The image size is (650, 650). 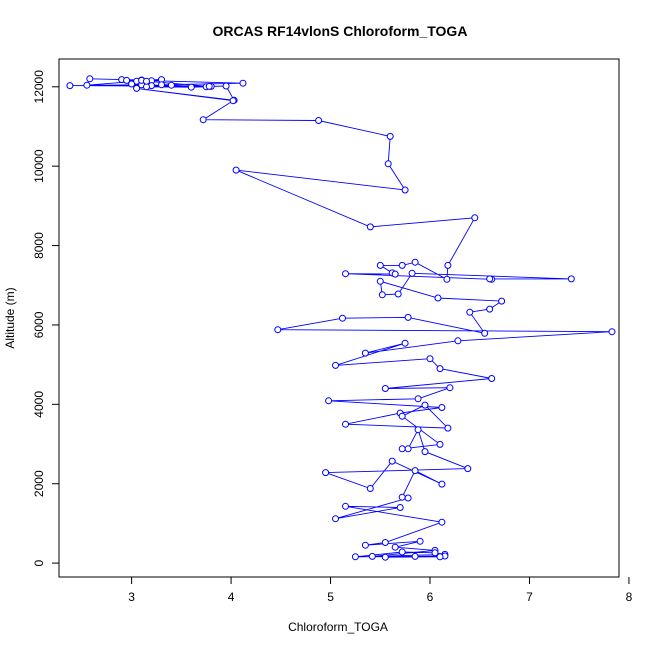 I want to click on x-tick-label: 5, so click(x=330, y=597).